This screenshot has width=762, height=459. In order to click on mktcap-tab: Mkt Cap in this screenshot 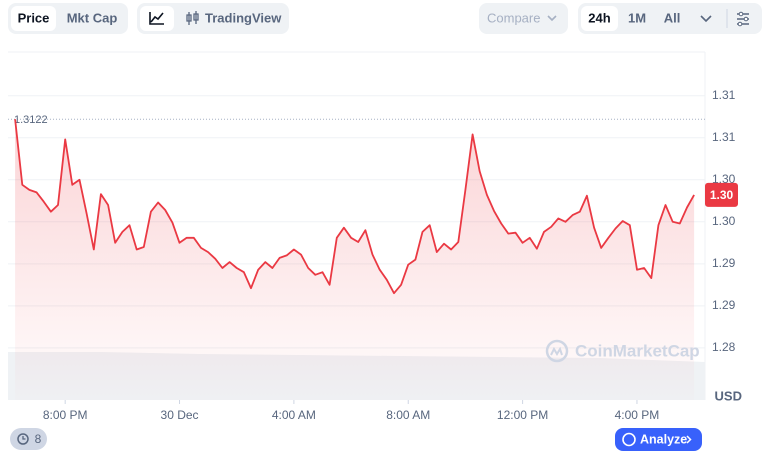, I will do `click(92, 17)`.